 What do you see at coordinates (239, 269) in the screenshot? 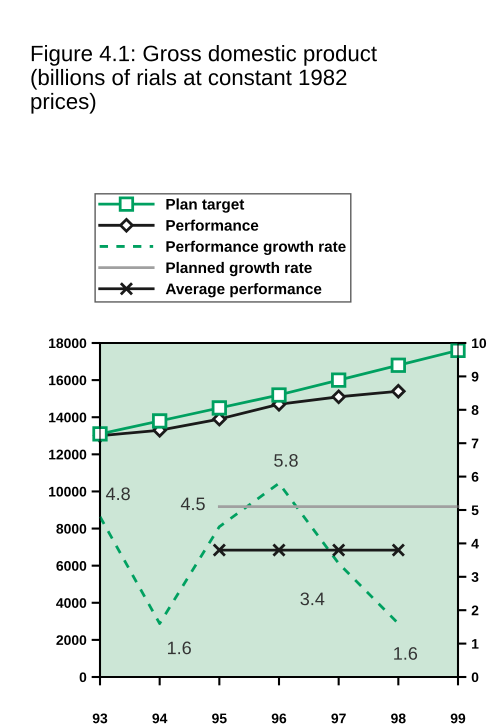
I see `legend-label: Planned growth rate` at bounding box center [239, 269].